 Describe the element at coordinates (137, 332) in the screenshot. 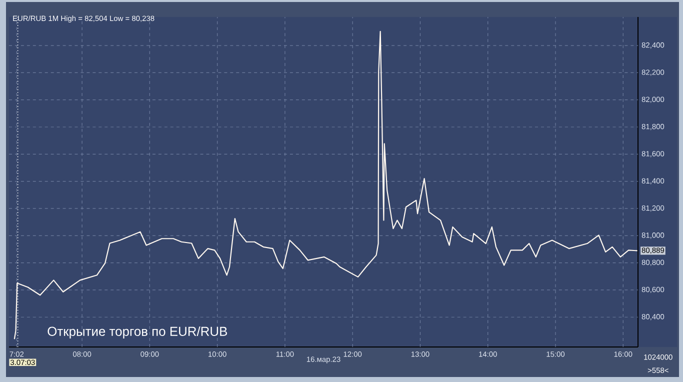

I see `annotation: Открытие торгов по EUR/RUB` at that location.